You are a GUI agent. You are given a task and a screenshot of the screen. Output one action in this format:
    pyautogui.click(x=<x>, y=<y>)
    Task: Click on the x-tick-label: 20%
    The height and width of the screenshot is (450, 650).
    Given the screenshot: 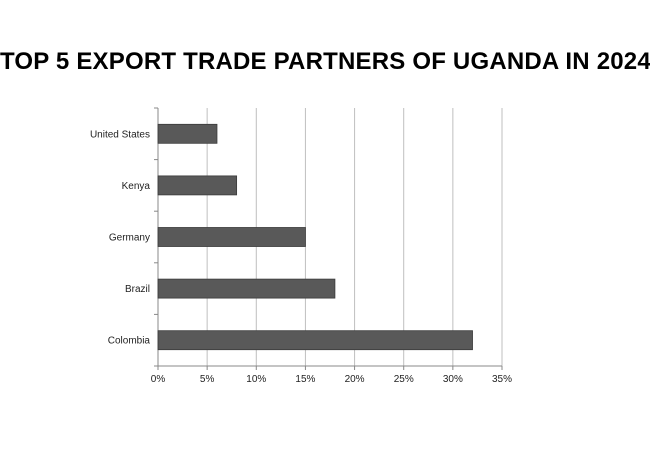 What is the action you would take?
    pyautogui.click(x=355, y=379)
    